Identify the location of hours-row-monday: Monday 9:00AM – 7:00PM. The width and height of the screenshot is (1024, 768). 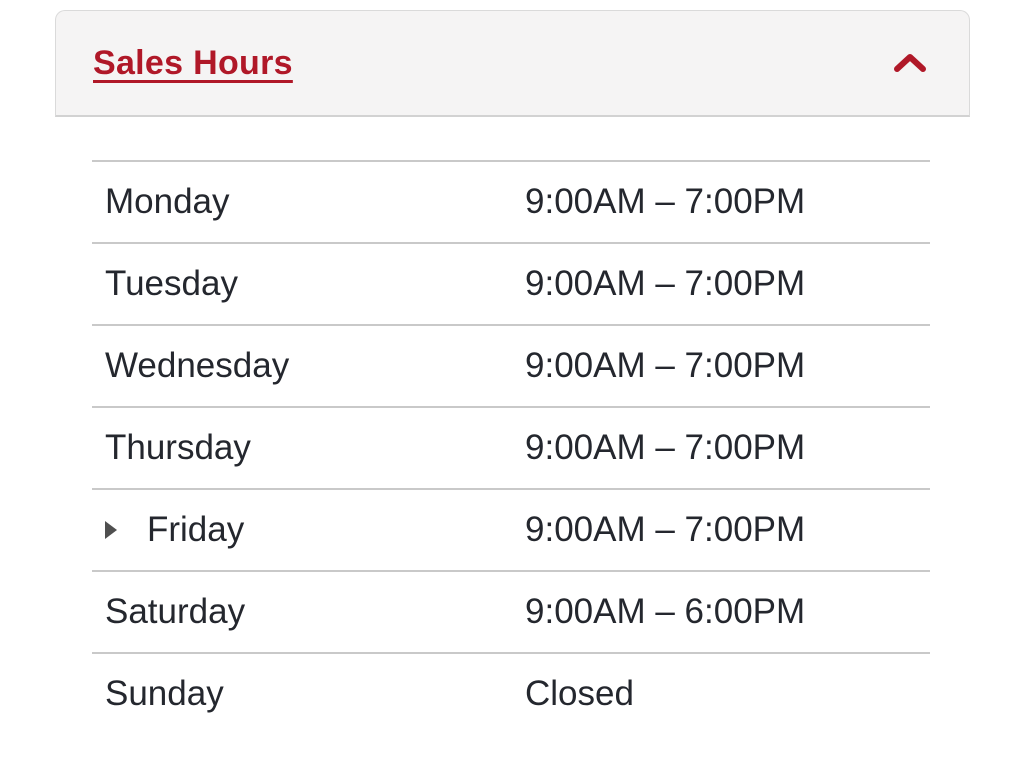
(511, 201).